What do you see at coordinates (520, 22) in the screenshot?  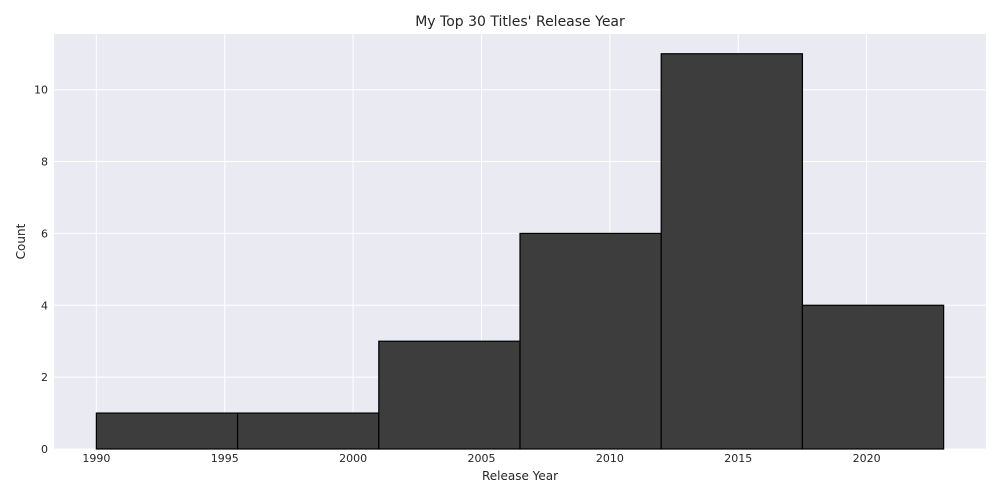 I see `chart-title: My Top 30 Titles' Release Year` at bounding box center [520, 22].